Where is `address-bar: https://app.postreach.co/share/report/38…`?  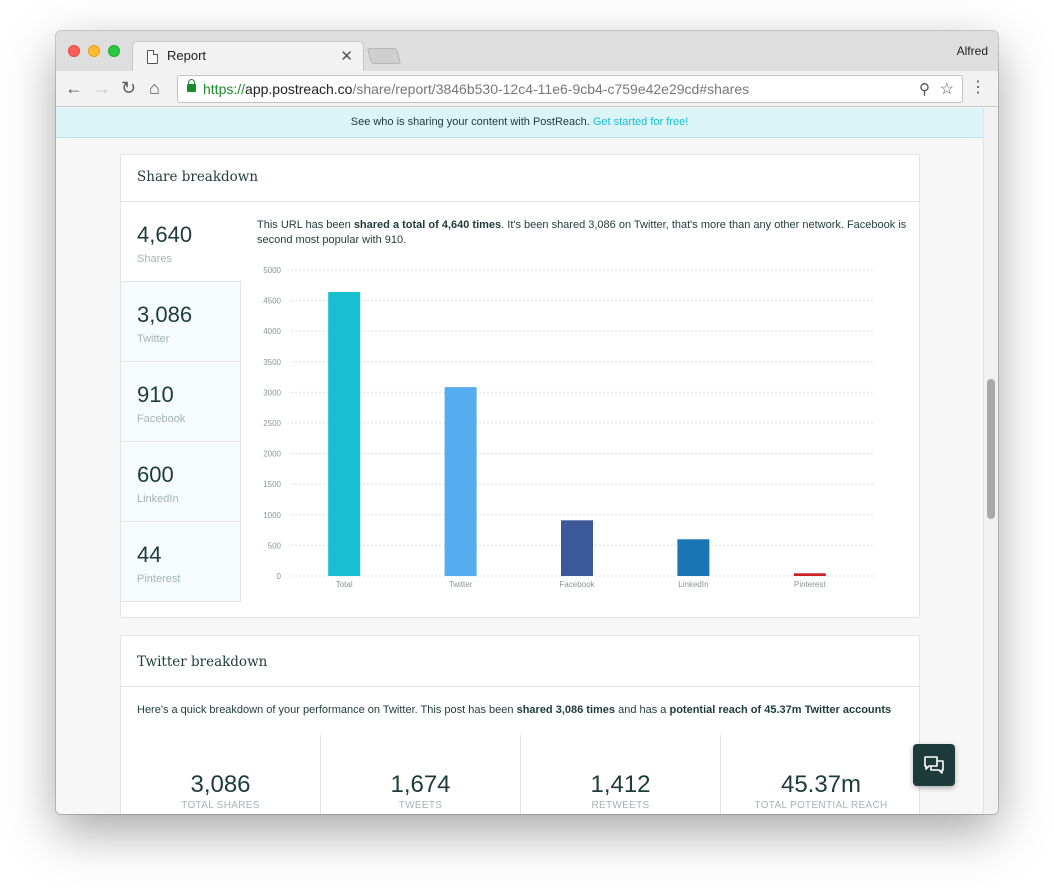
address-bar: https://app.postreach.co/share/report/38… is located at coordinates (570, 89).